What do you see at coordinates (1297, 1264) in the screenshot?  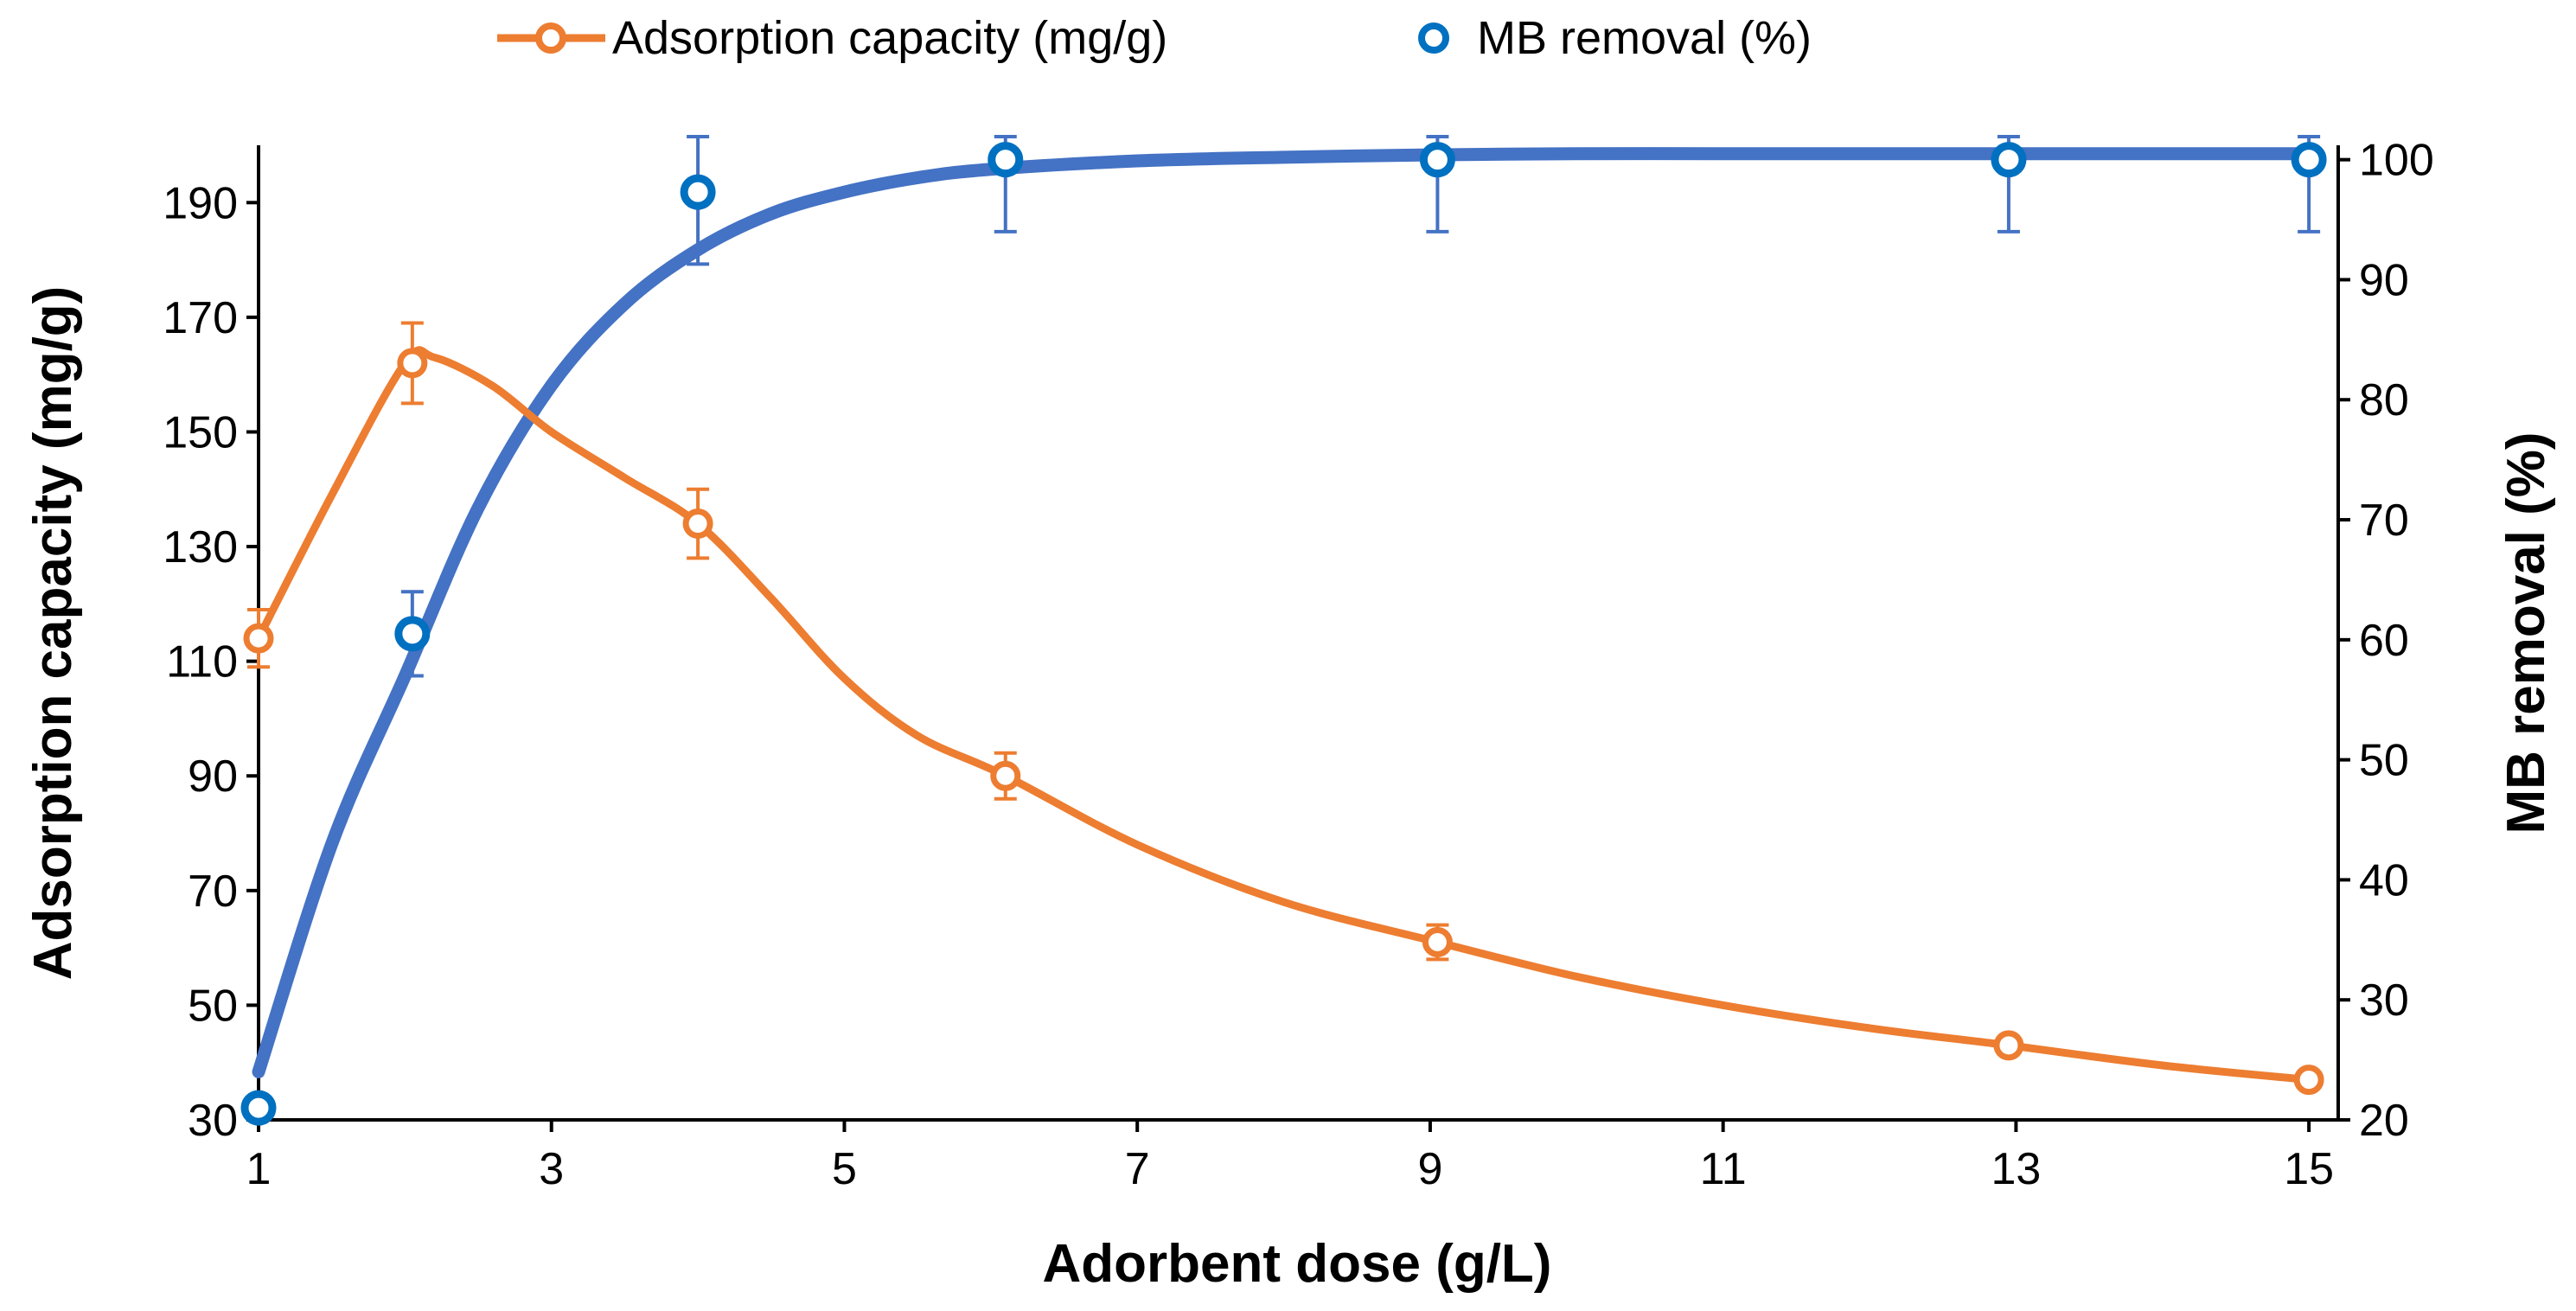 I see `x-axis-title: Adorbent dose (g/L)` at bounding box center [1297, 1264].